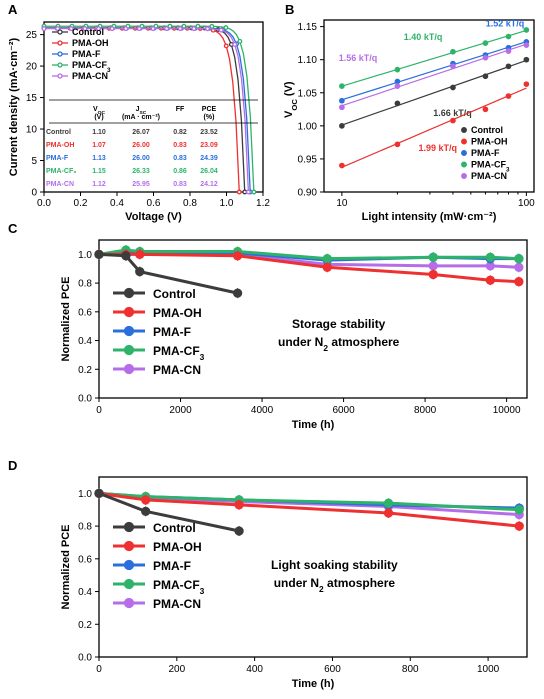 The height and width of the screenshot is (699, 544). Describe the element at coordinates (66, 319) in the screenshot. I see `y-axis-label-C: Normalized PCE` at that location.